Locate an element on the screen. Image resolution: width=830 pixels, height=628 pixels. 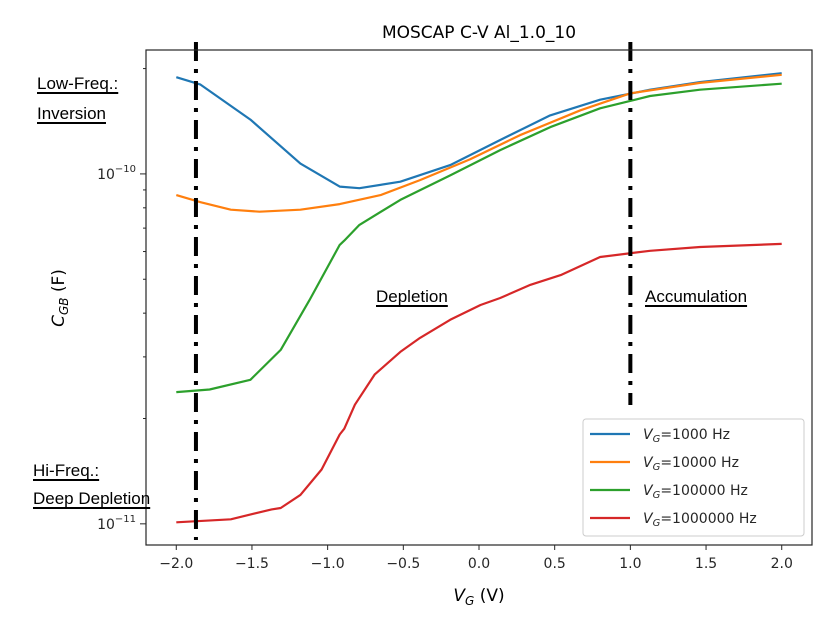
x-tick-label: −0.5 is located at coordinates (403, 564).